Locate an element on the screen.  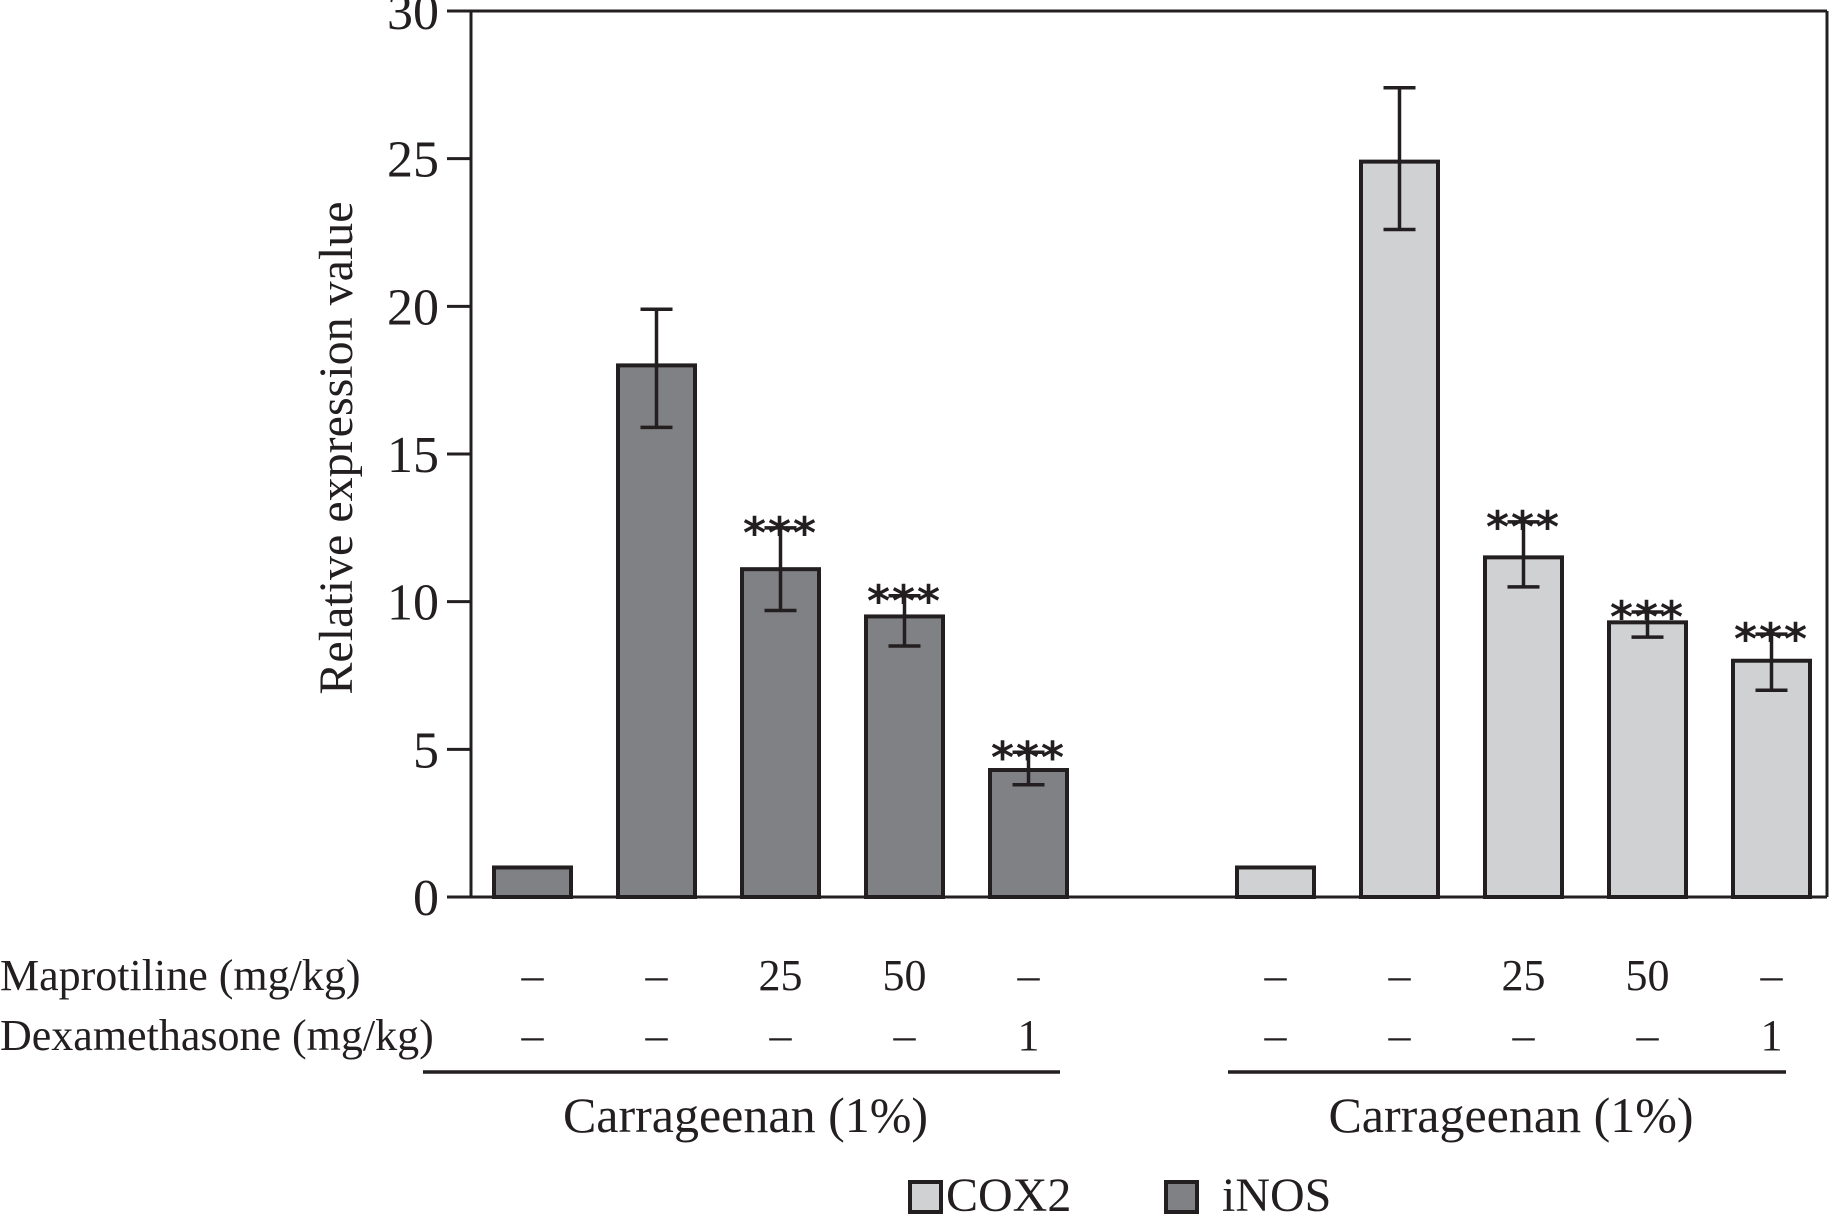
y-axis-title: Relative expression value is located at coordinates (336, 447).